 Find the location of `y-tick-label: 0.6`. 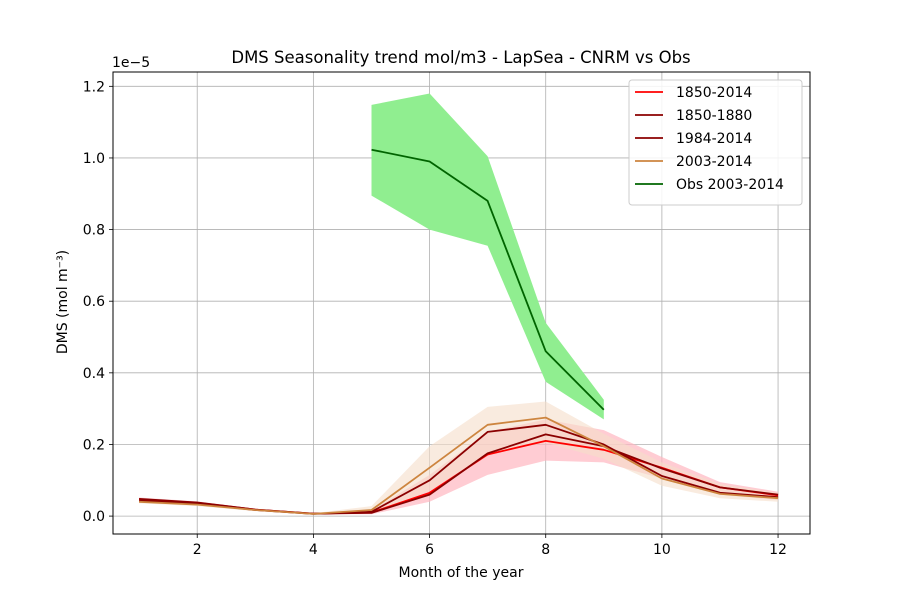

y-tick-label: 0.6 is located at coordinates (94, 302).